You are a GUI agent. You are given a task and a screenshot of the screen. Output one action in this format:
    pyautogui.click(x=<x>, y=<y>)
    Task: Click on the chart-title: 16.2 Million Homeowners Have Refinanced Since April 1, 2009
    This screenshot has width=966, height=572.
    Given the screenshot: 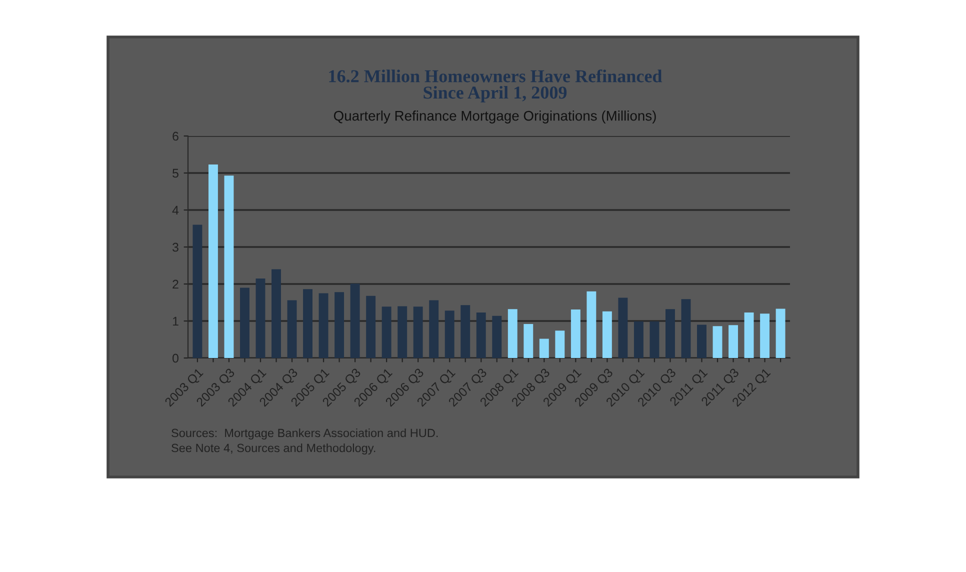 What is the action you would take?
    pyautogui.click(x=495, y=85)
    